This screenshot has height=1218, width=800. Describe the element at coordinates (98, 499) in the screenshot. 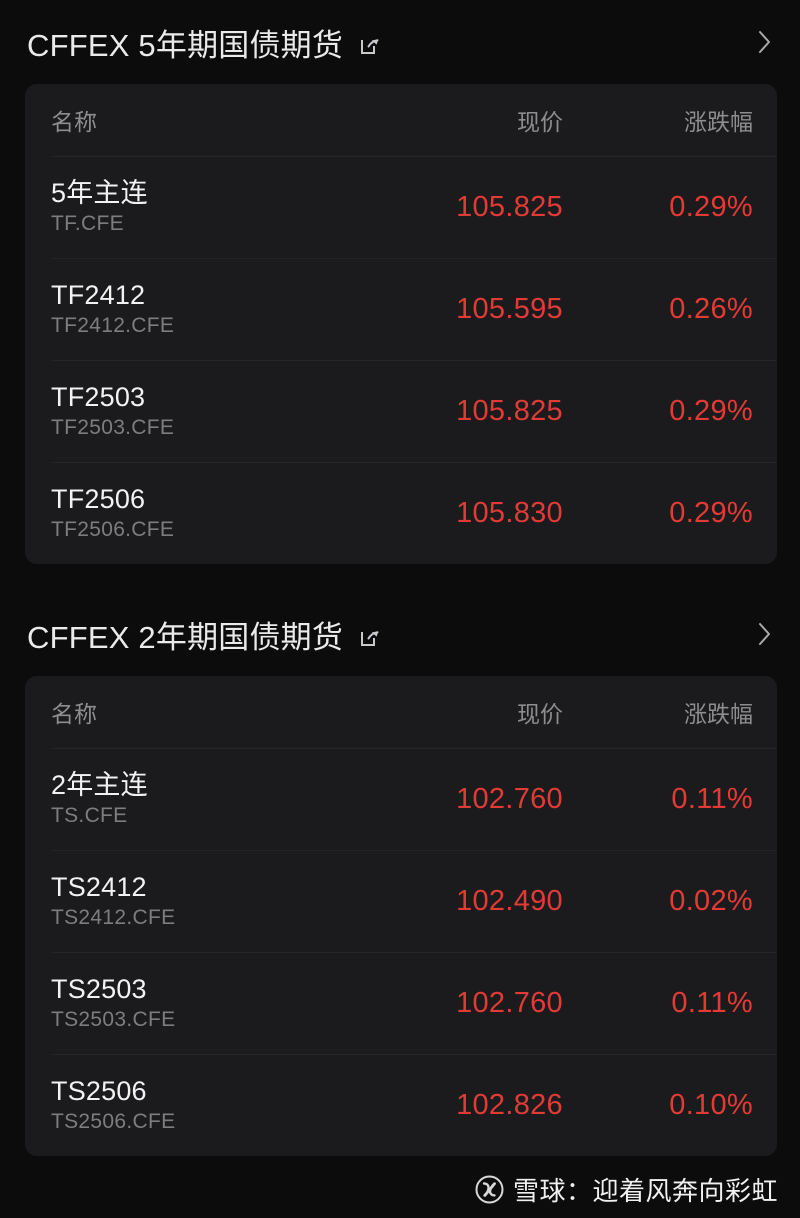

I see `instrument-name: TF2506` at that location.